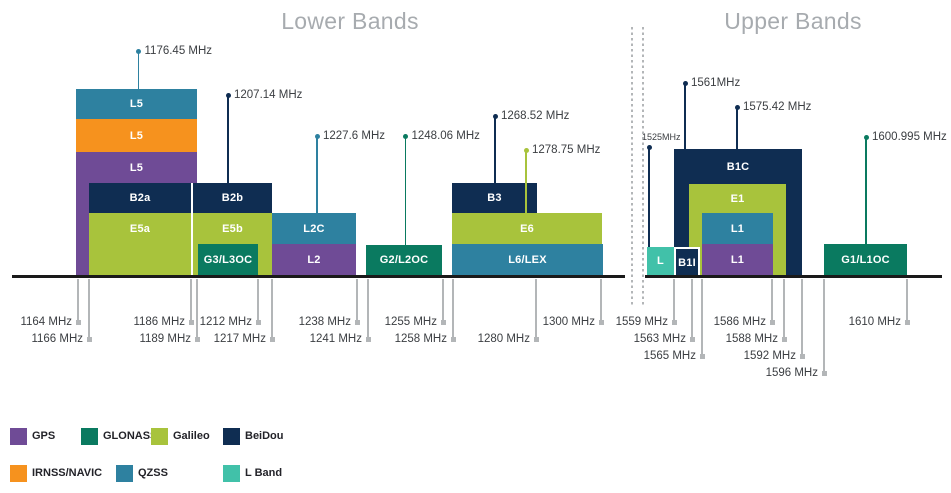 The image size is (951, 493). I want to click on marker-label-1280-mhz: 1280 MHz, so click(503, 339).